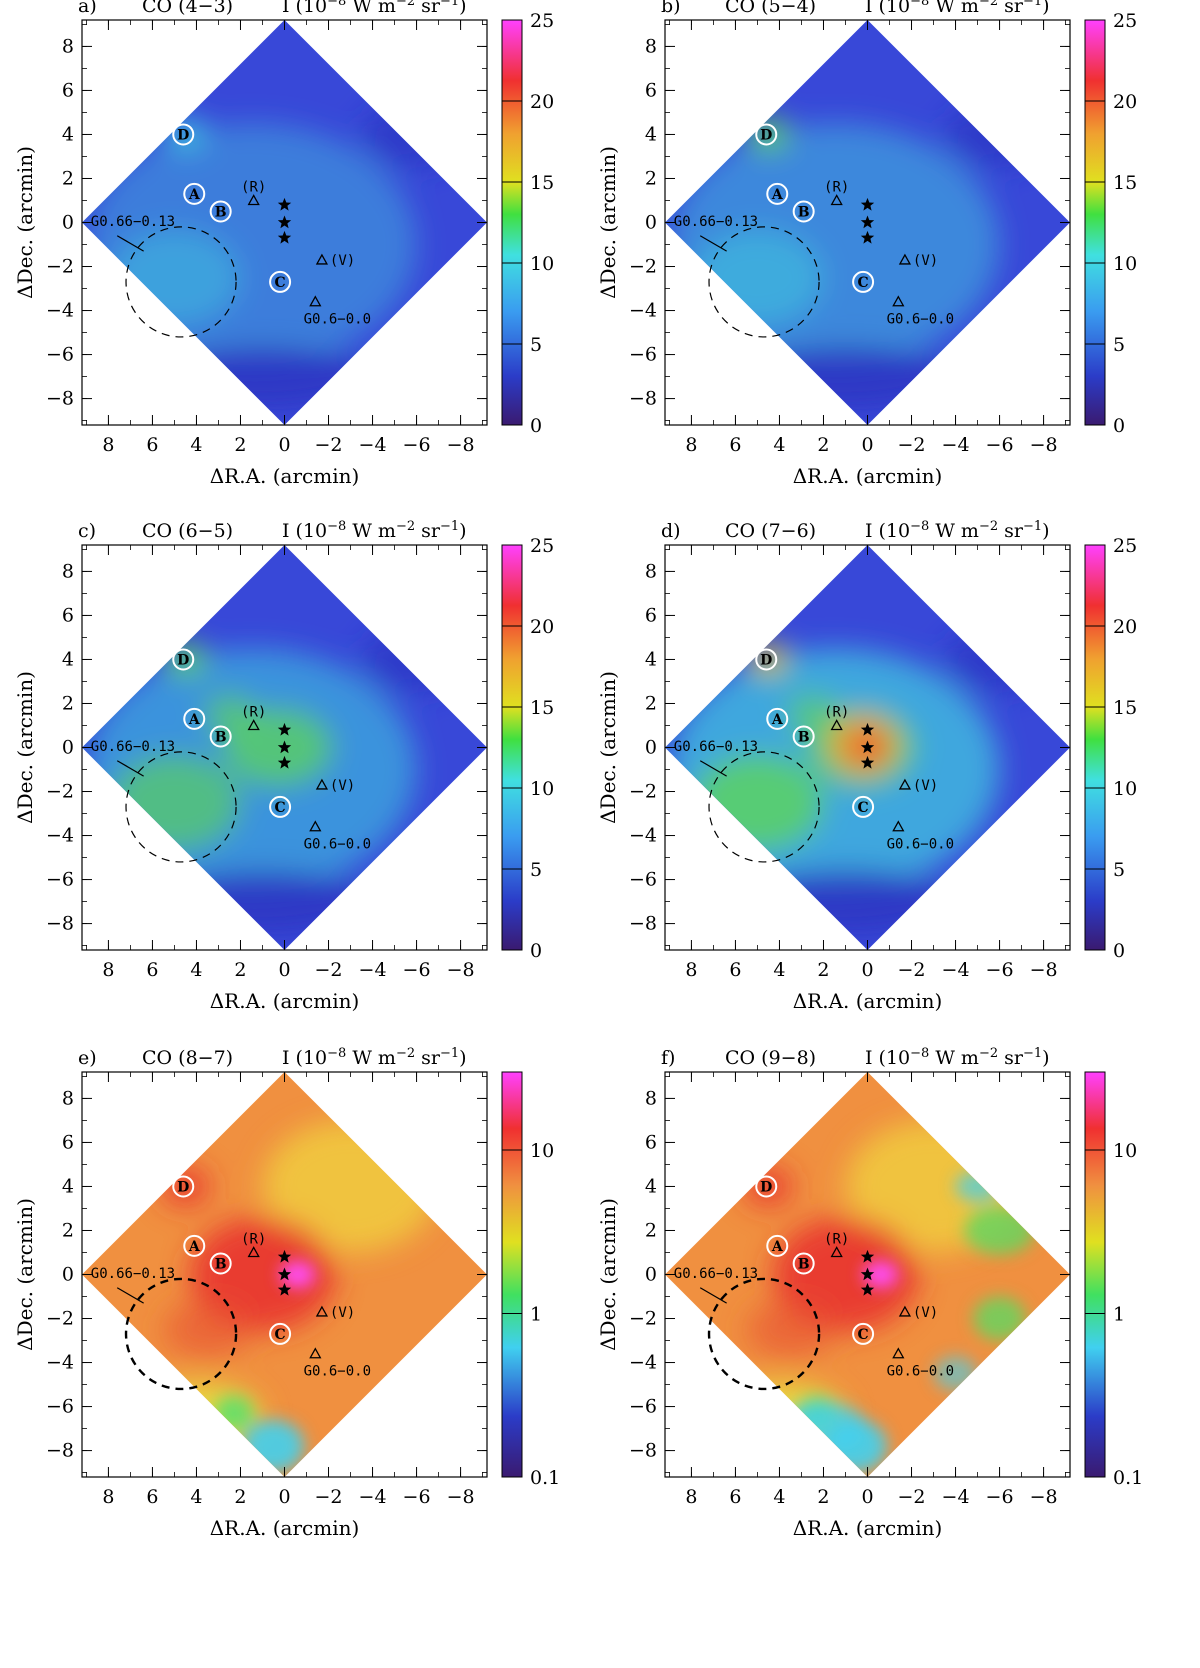  What do you see at coordinates (954, 8) in the screenshot?
I see `unit-part: W m` at bounding box center [954, 8].